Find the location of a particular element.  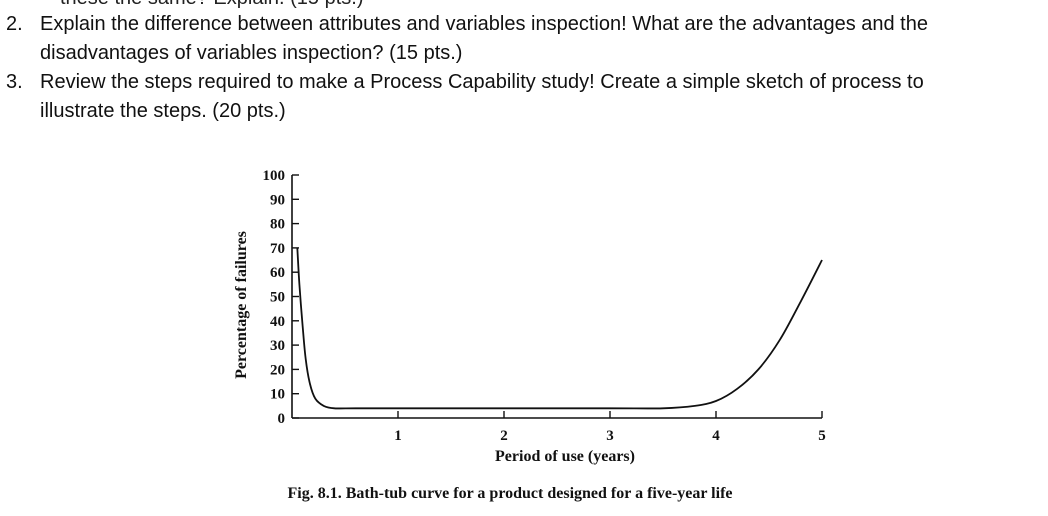

y-tick-label: 60 is located at coordinates (277, 273).